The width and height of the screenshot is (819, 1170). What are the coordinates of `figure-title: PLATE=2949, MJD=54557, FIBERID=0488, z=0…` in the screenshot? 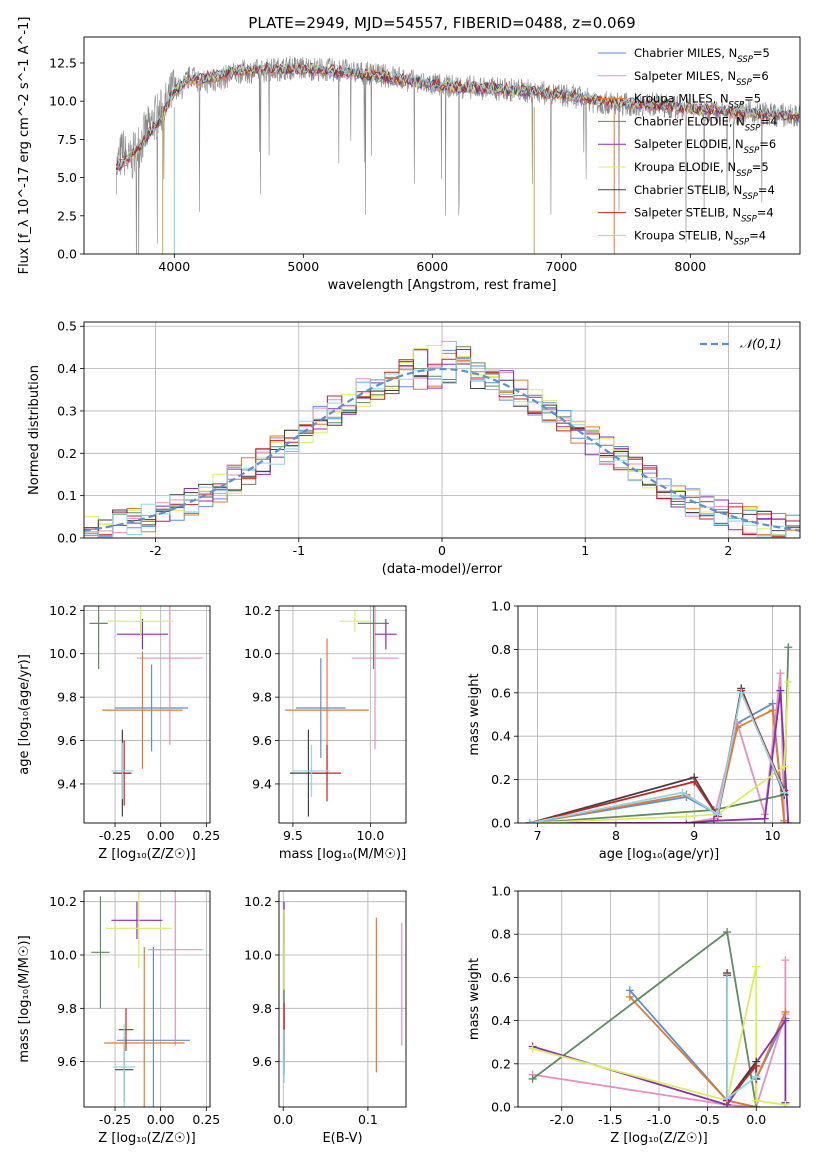 It's located at (441, 23).